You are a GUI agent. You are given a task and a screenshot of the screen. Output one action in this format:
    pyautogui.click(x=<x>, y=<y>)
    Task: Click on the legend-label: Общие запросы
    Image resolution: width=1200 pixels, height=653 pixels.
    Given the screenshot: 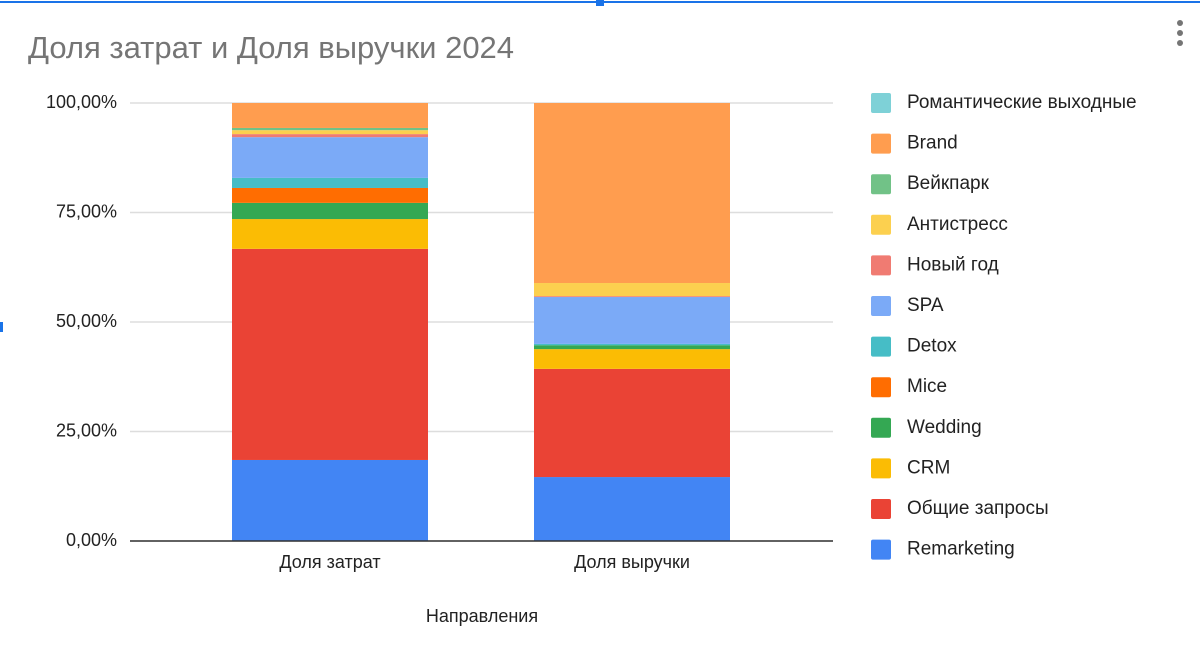 What is the action you would take?
    pyautogui.click(x=978, y=508)
    